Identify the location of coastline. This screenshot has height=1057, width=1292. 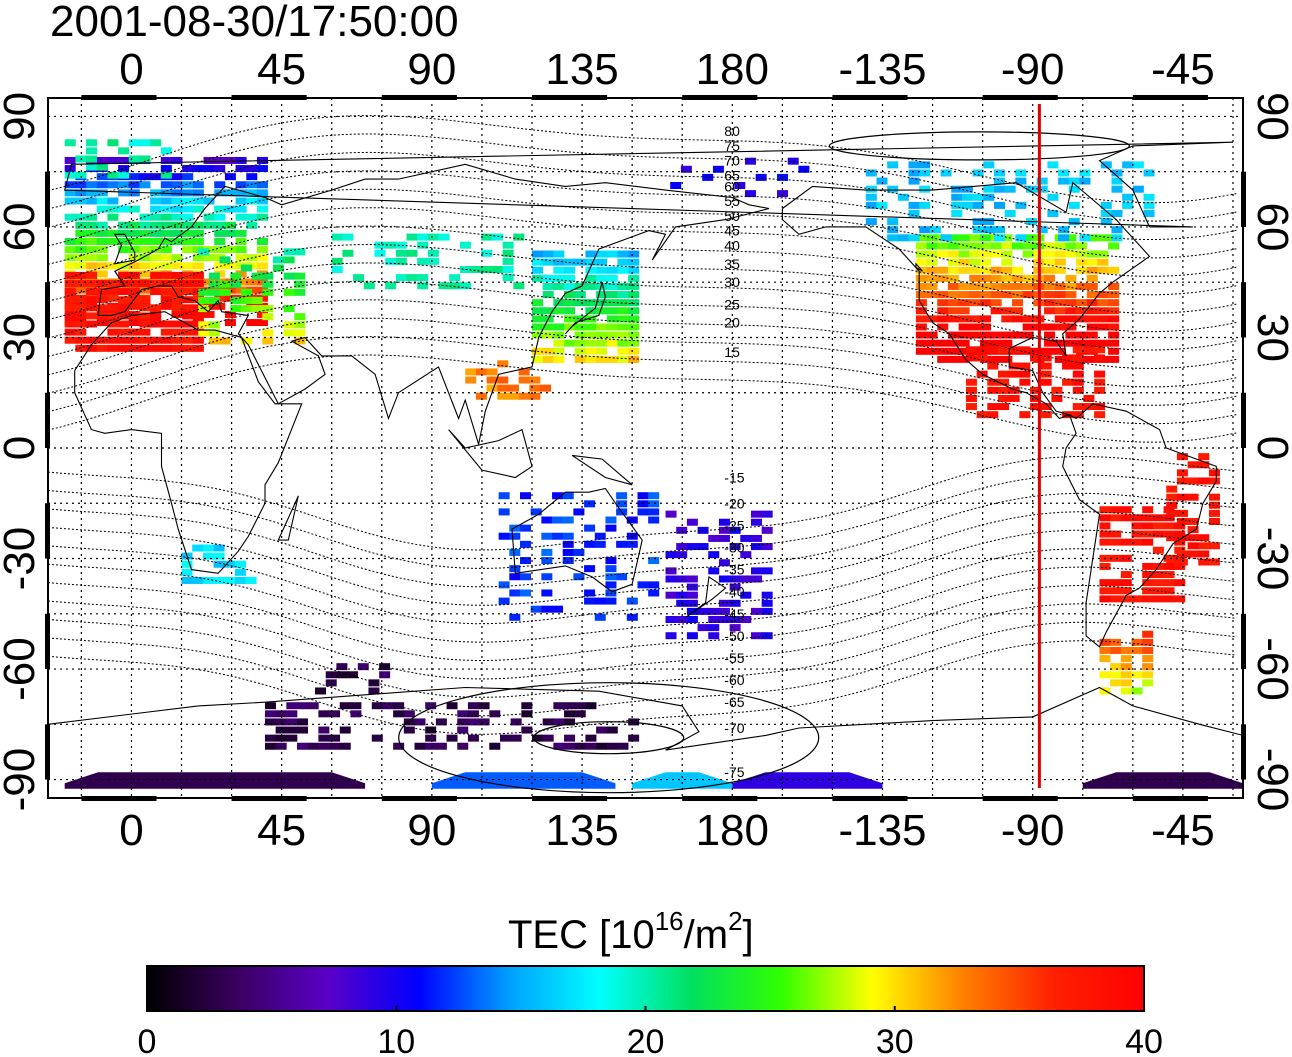
(577, 540).